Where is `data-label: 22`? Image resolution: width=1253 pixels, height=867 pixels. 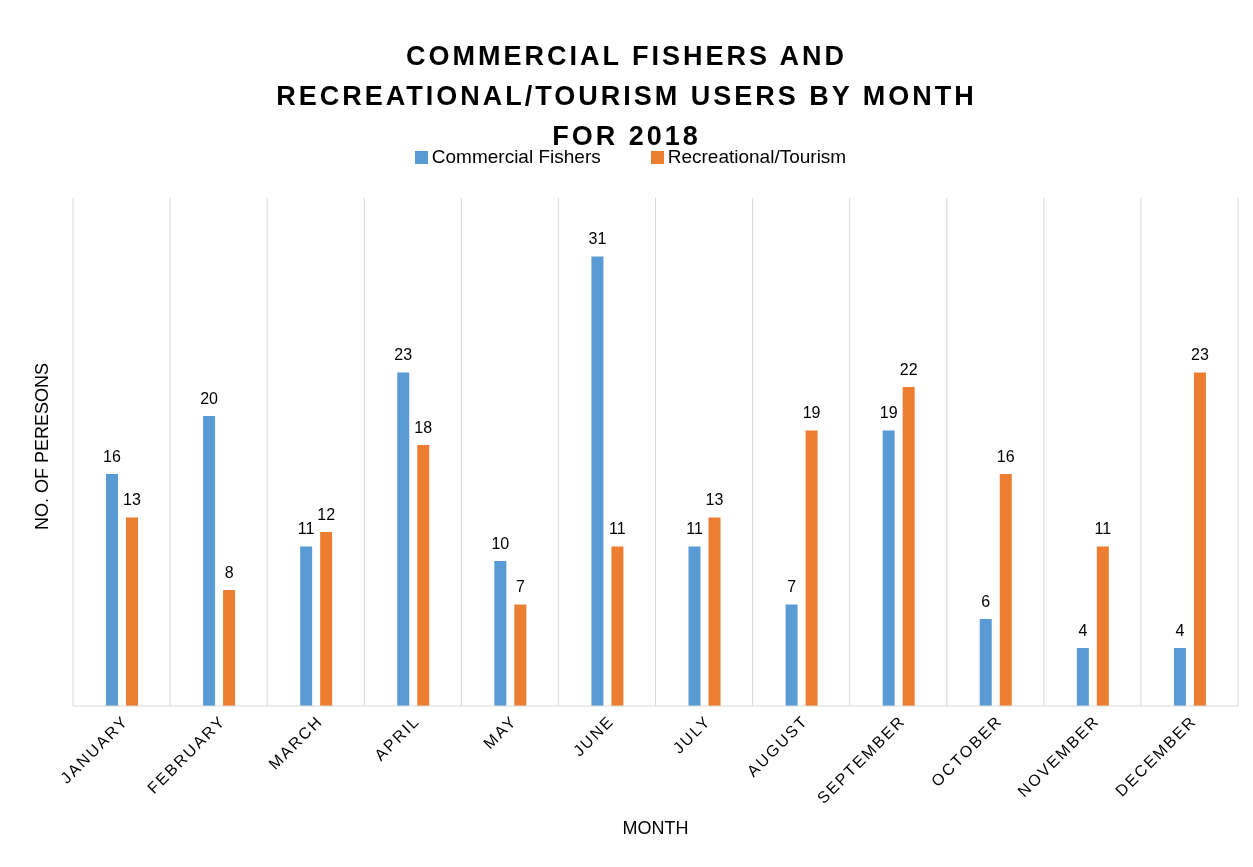
data-label: 22 is located at coordinates (908, 369).